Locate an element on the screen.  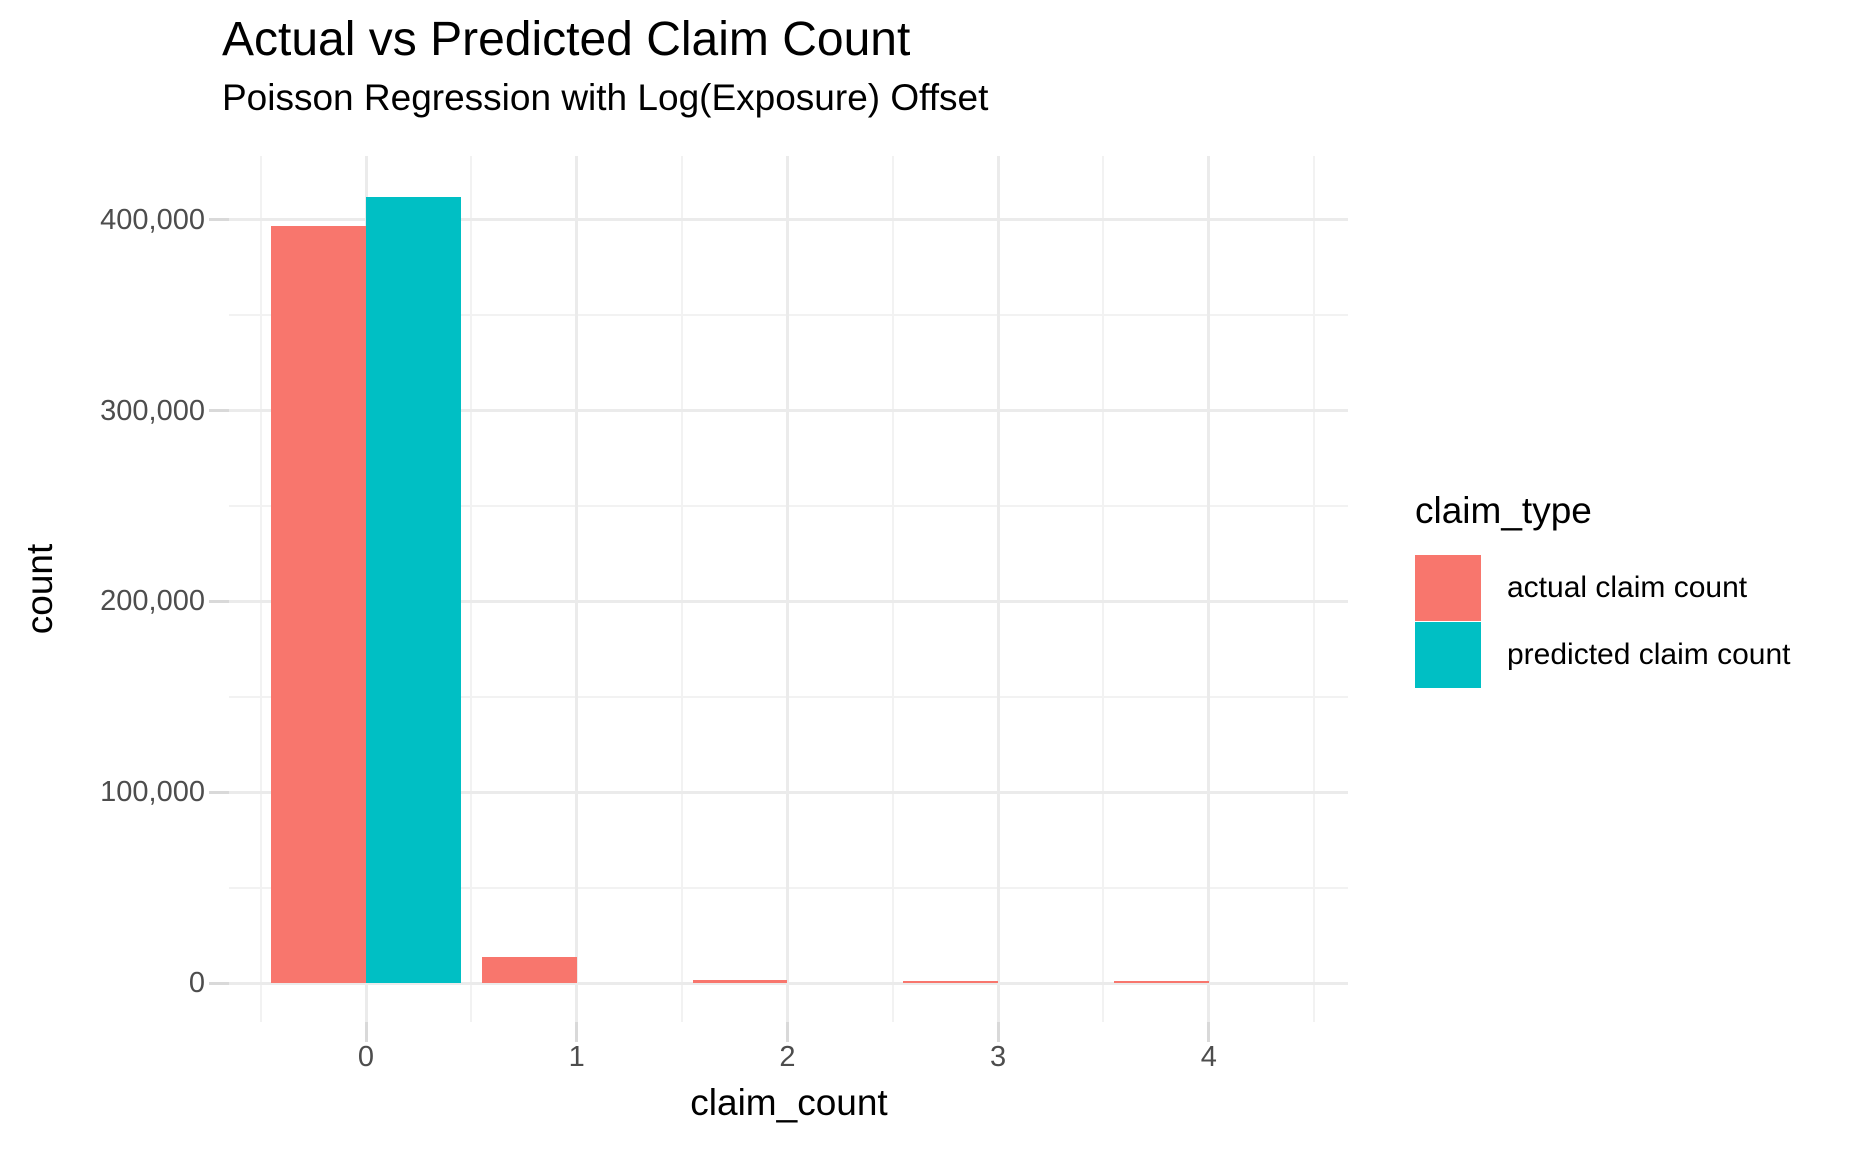
x-tick-label: 0 is located at coordinates (366, 1057).